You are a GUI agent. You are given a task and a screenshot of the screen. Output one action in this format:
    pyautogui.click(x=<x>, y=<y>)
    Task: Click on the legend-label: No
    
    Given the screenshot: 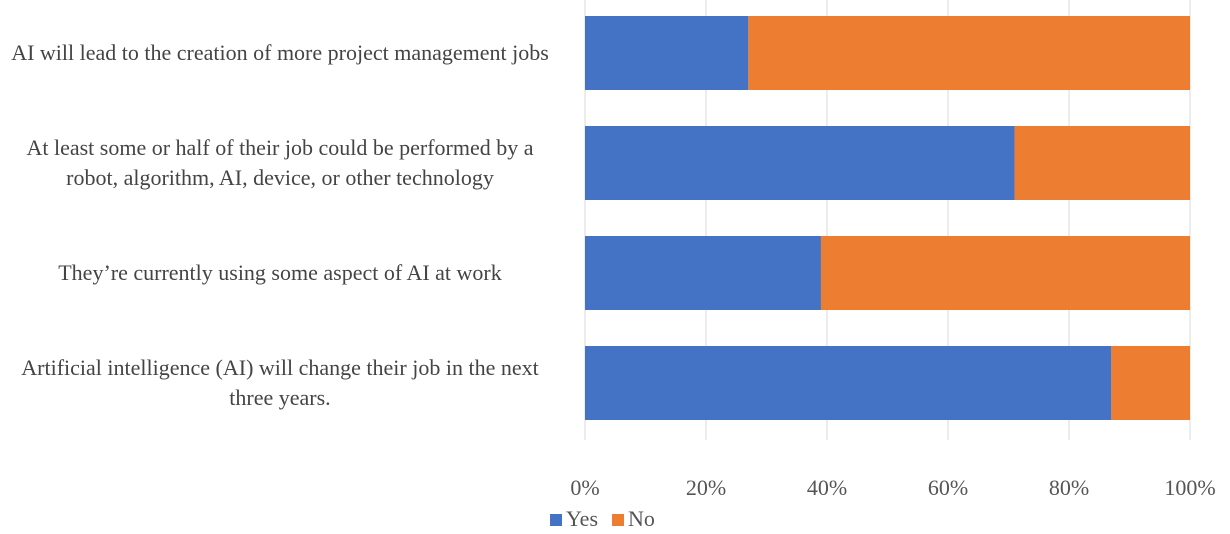 What is the action you would take?
    pyautogui.click(x=641, y=518)
    